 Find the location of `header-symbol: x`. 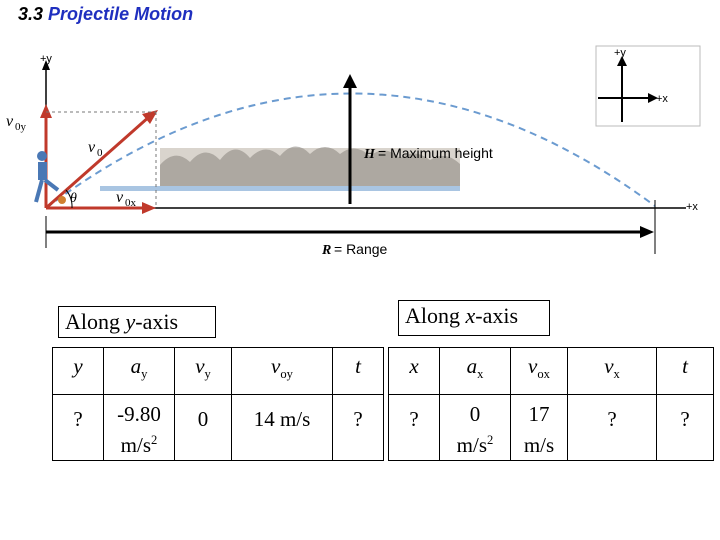

header-symbol: x is located at coordinates (414, 366).